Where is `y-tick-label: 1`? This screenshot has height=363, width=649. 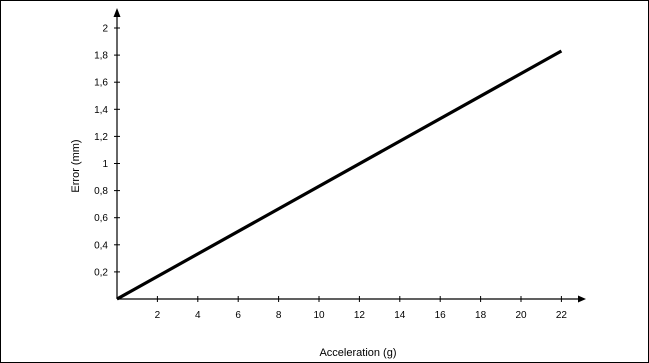
y-tick-label: 1 is located at coordinates (105, 164).